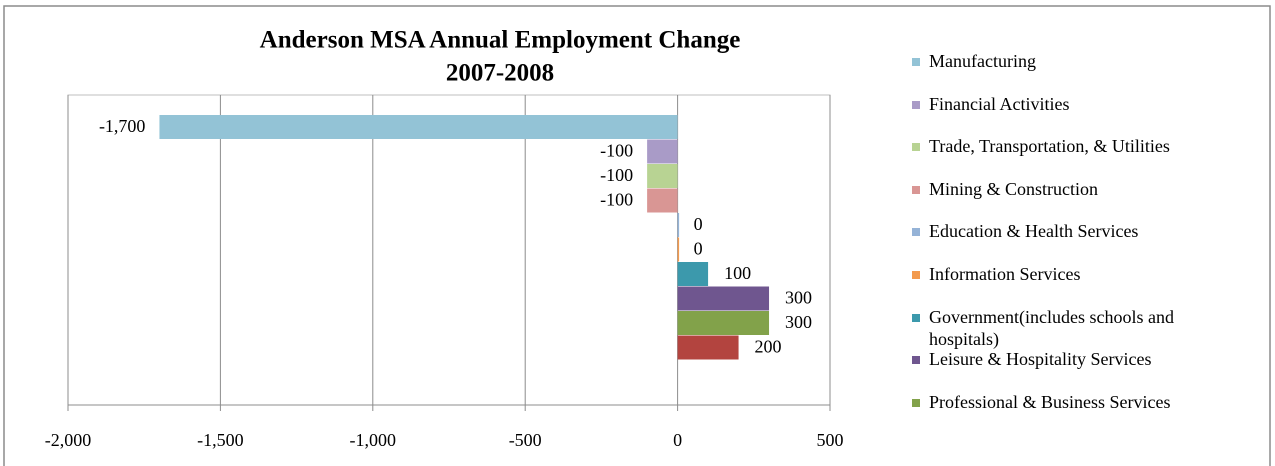 Image resolution: width=1275 pixels, height=466 pixels. Describe the element at coordinates (737, 273) in the screenshot. I see `data-label: 100` at that location.